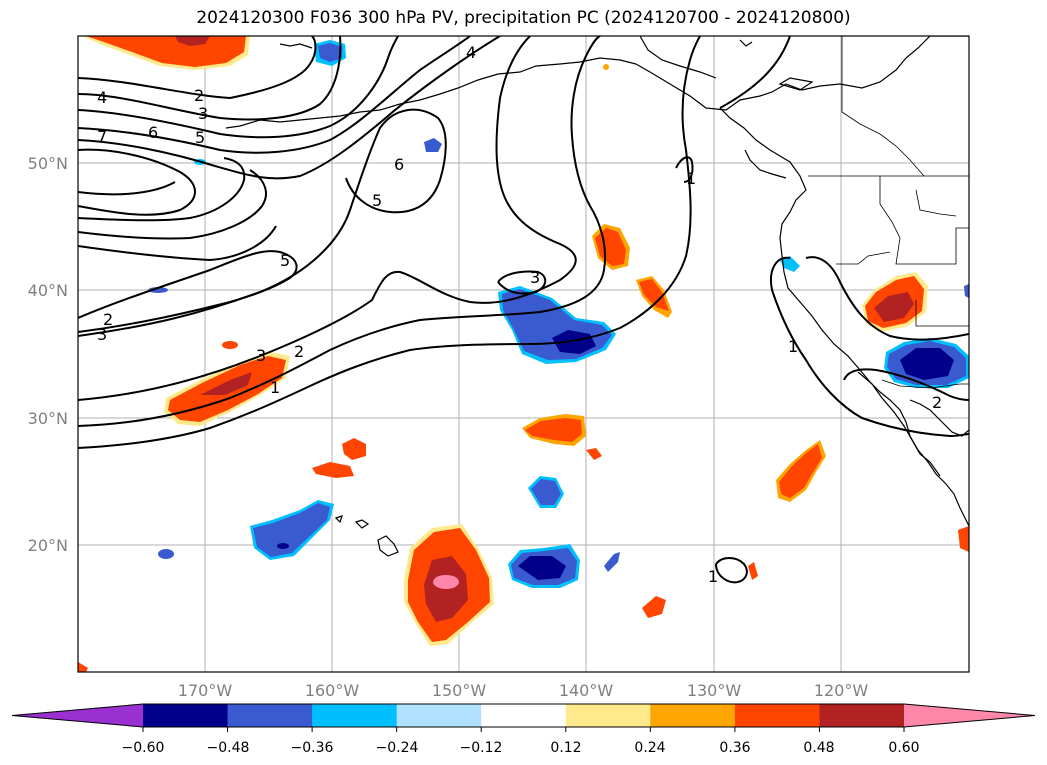 Image resolution: width=1047 pixels, height=765 pixels. What do you see at coordinates (649, 748) in the screenshot?
I see `colorbar-tick-label: 0.24` at bounding box center [649, 748].